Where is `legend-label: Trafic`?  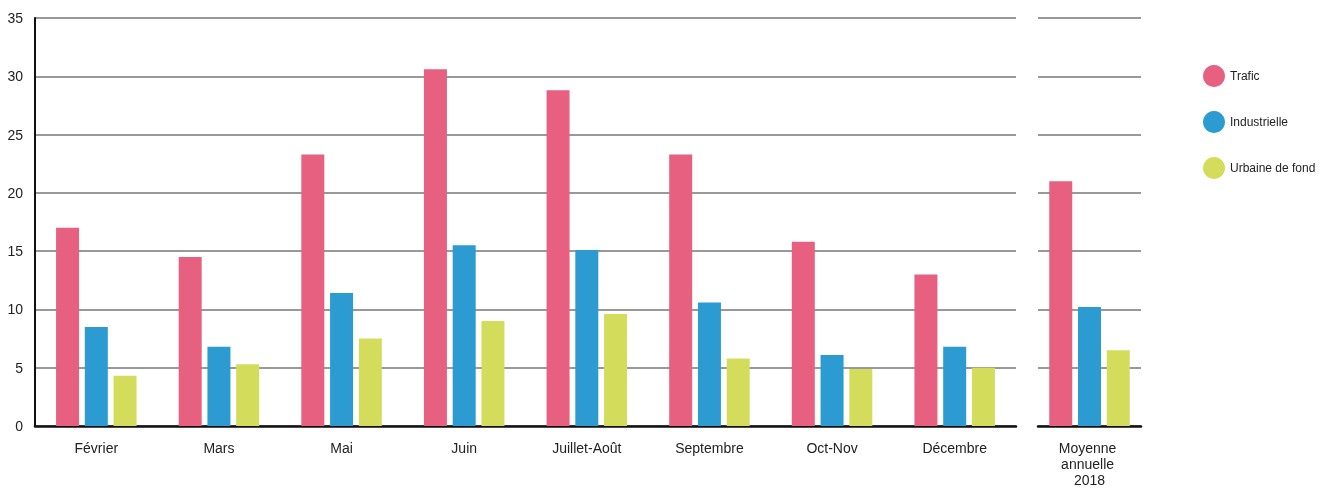 legend-label: Trafic is located at coordinates (1245, 76).